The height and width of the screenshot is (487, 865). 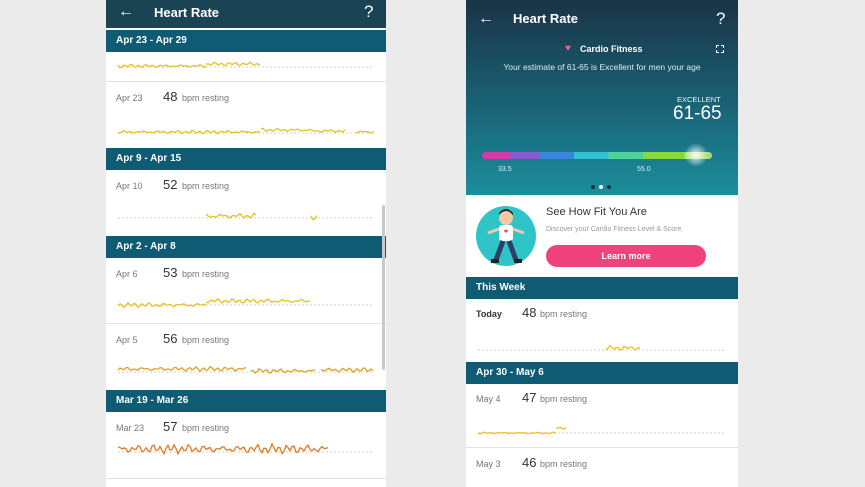 What do you see at coordinates (170, 426) in the screenshot?
I see `row-bpm: 57` at bounding box center [170, 426].